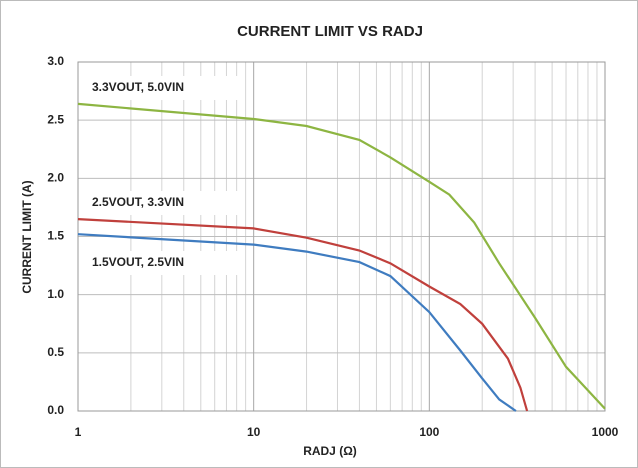  I want to click on y-tick-label: 2.5, so click(55, 119).